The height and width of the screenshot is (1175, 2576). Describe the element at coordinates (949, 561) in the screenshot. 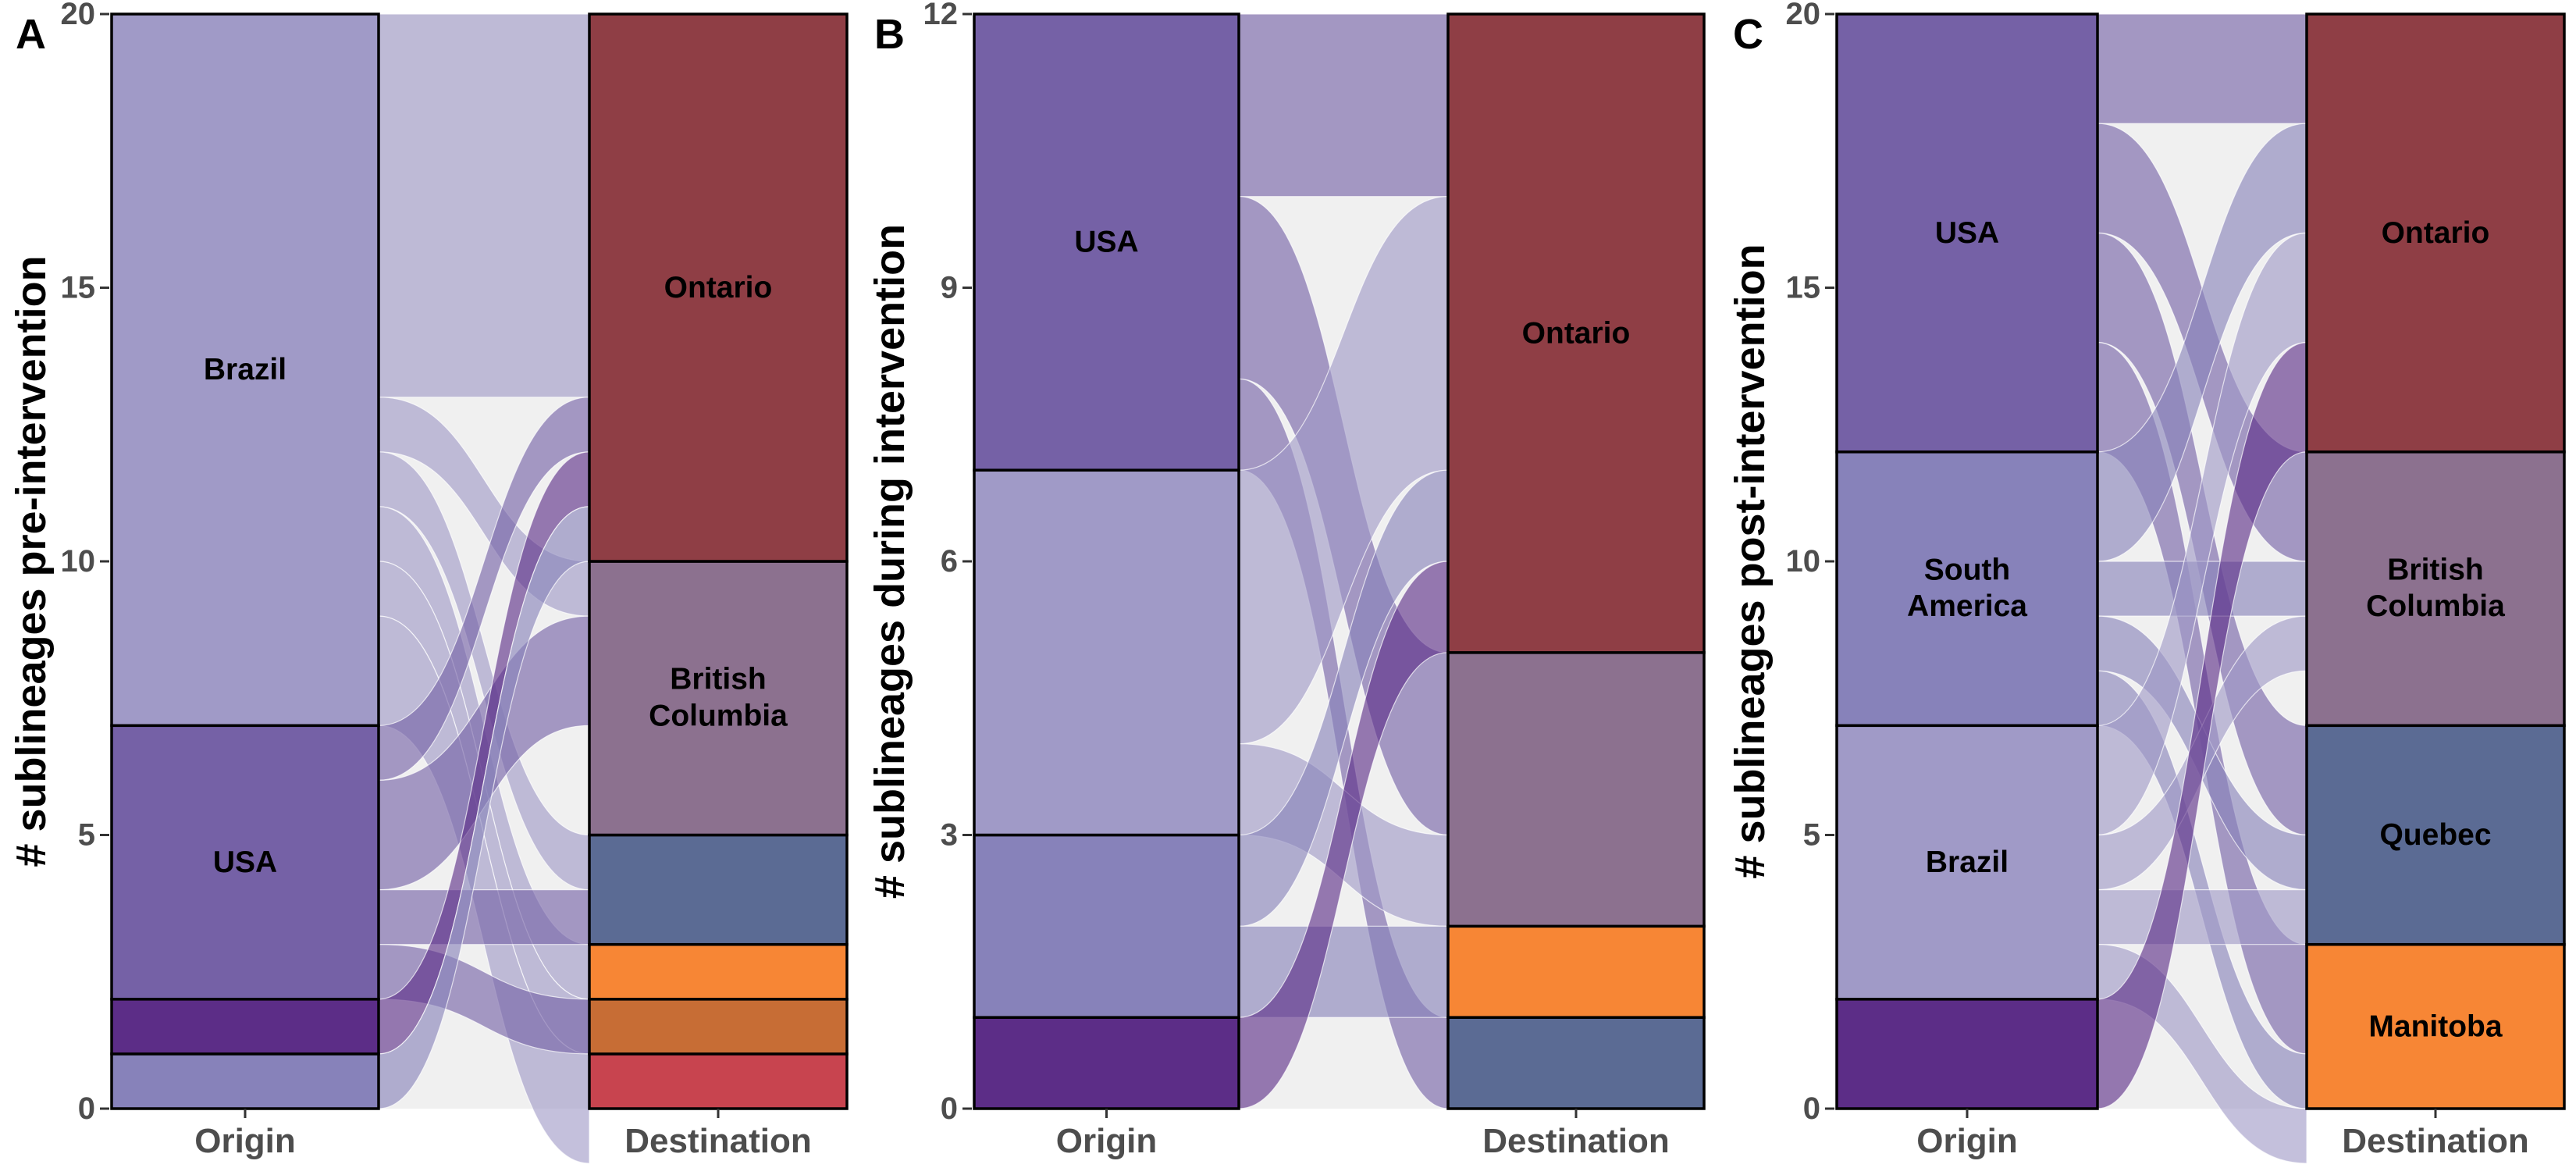

I see `y-tick-label-6: 6` at that location.